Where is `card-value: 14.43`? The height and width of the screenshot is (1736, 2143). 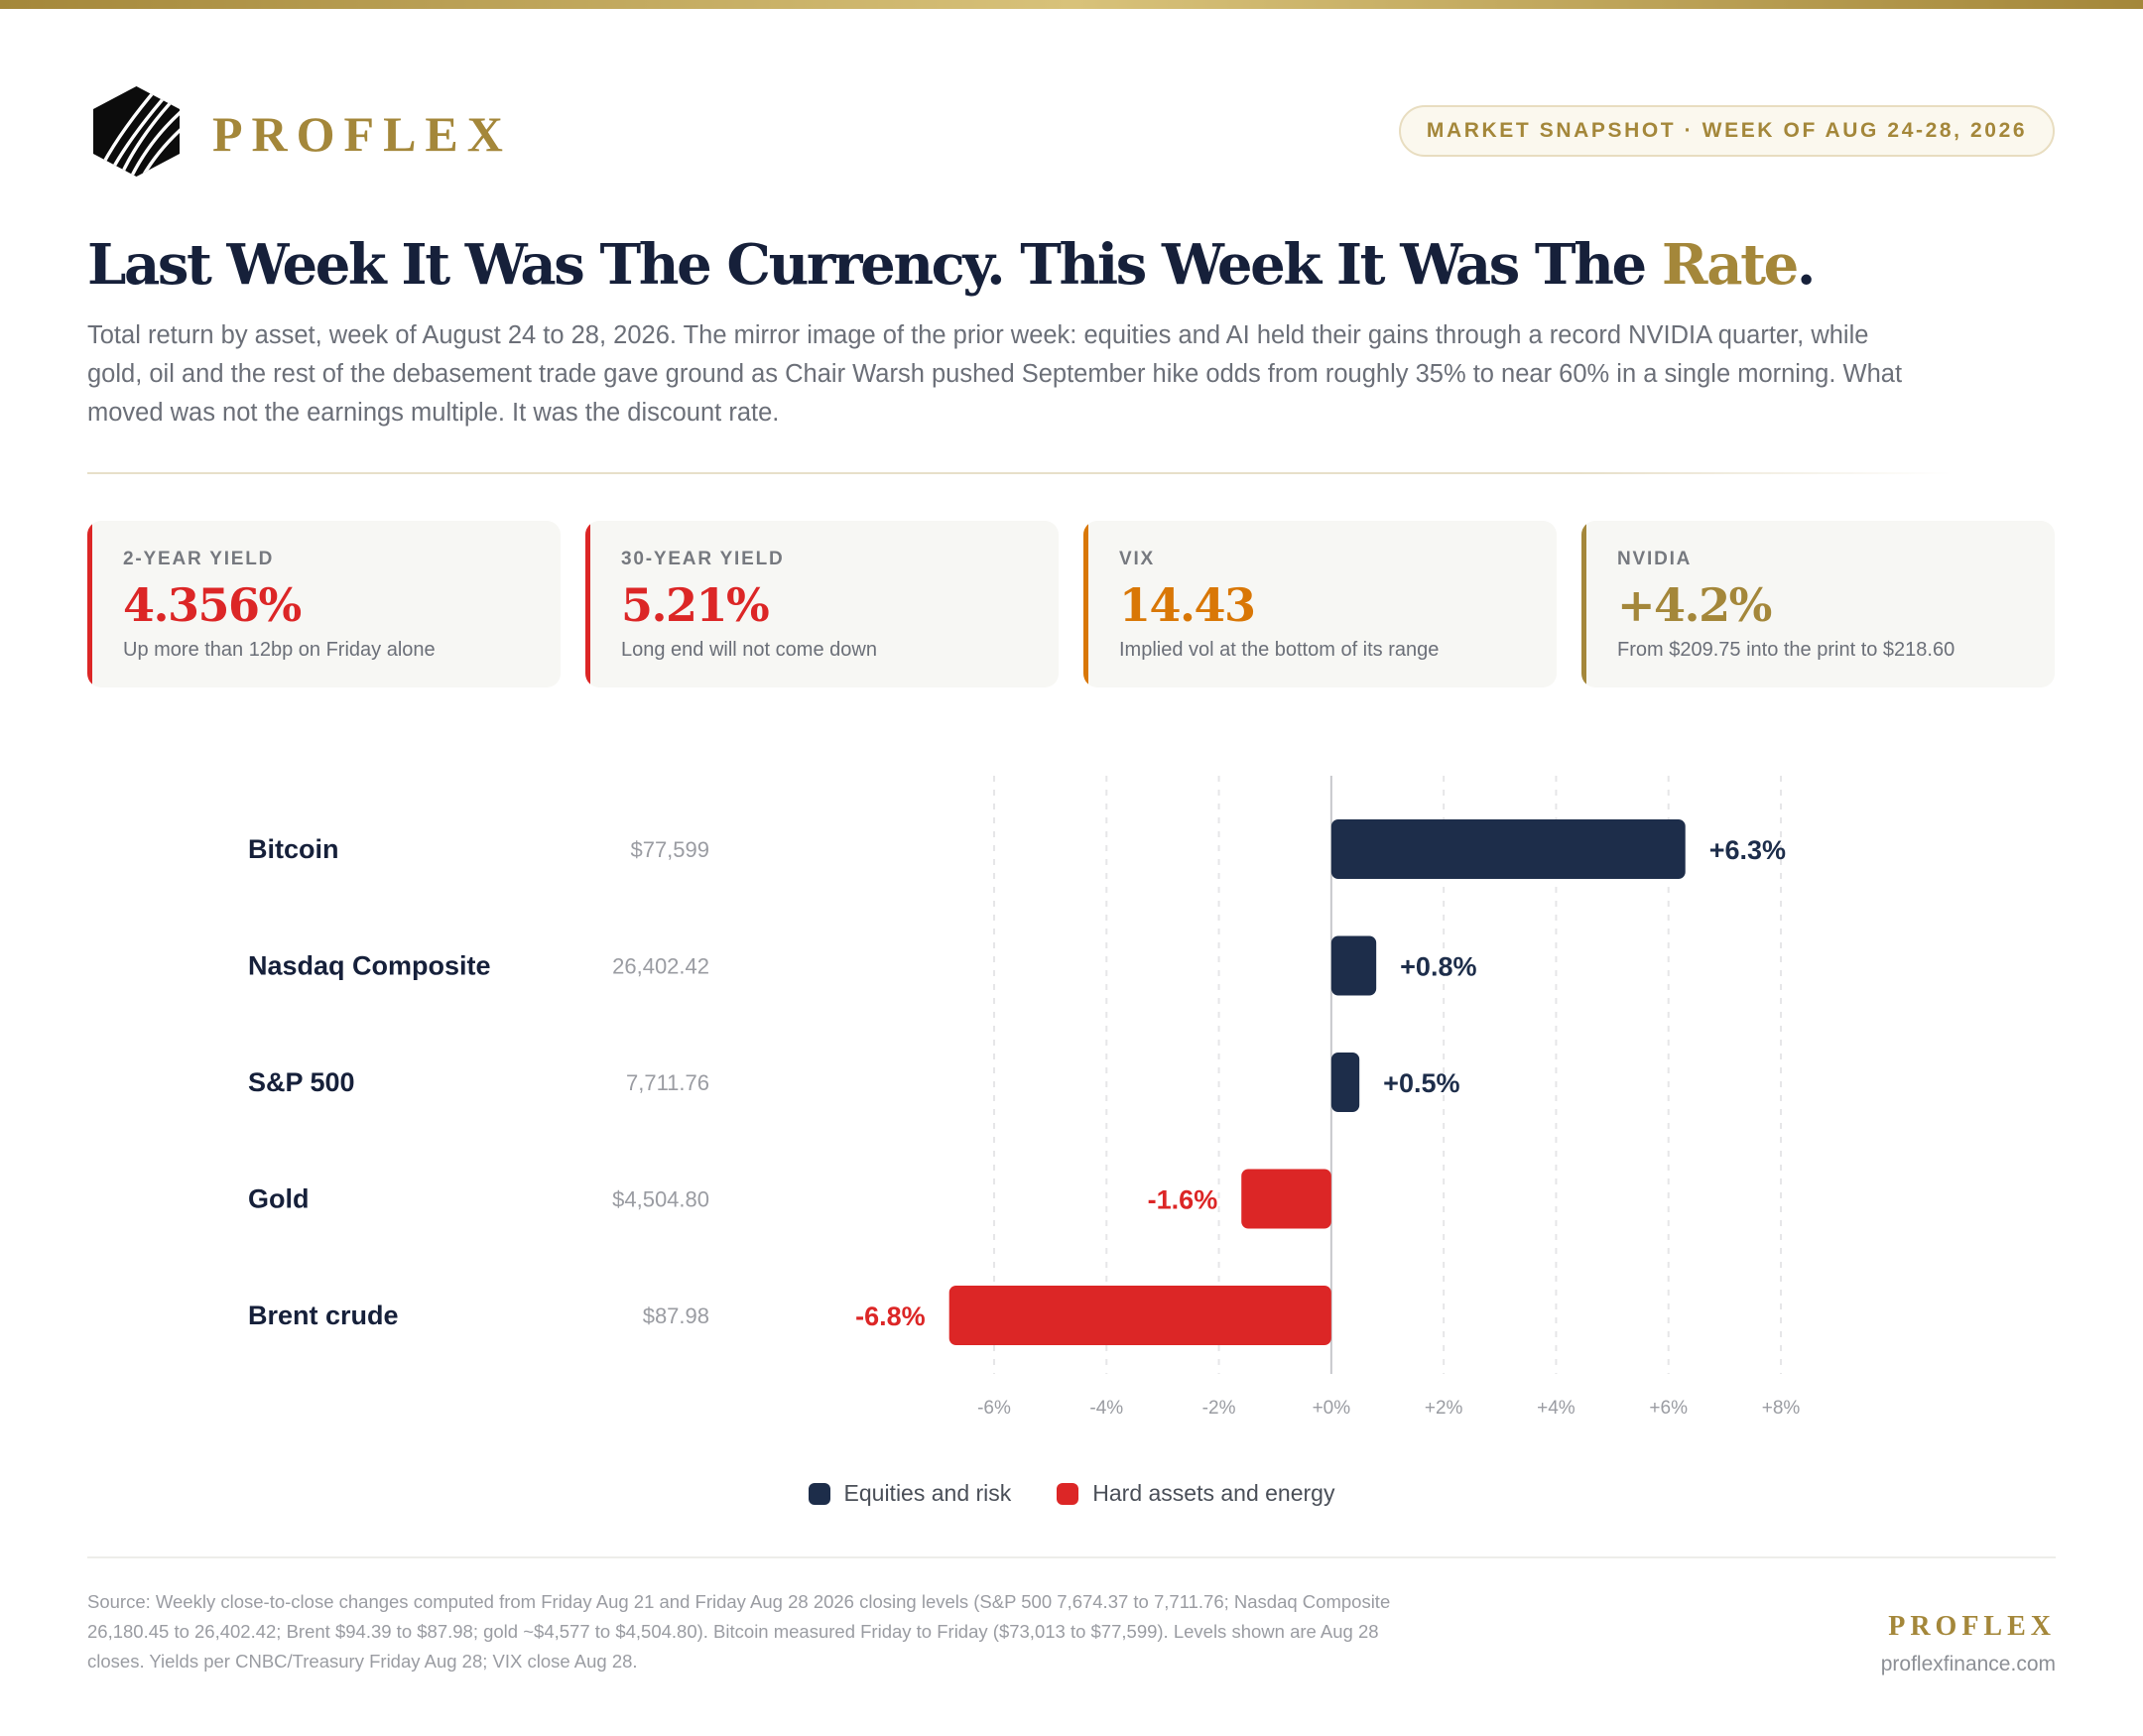
card-value: 14.43 is located at coordinates (1187, 605).